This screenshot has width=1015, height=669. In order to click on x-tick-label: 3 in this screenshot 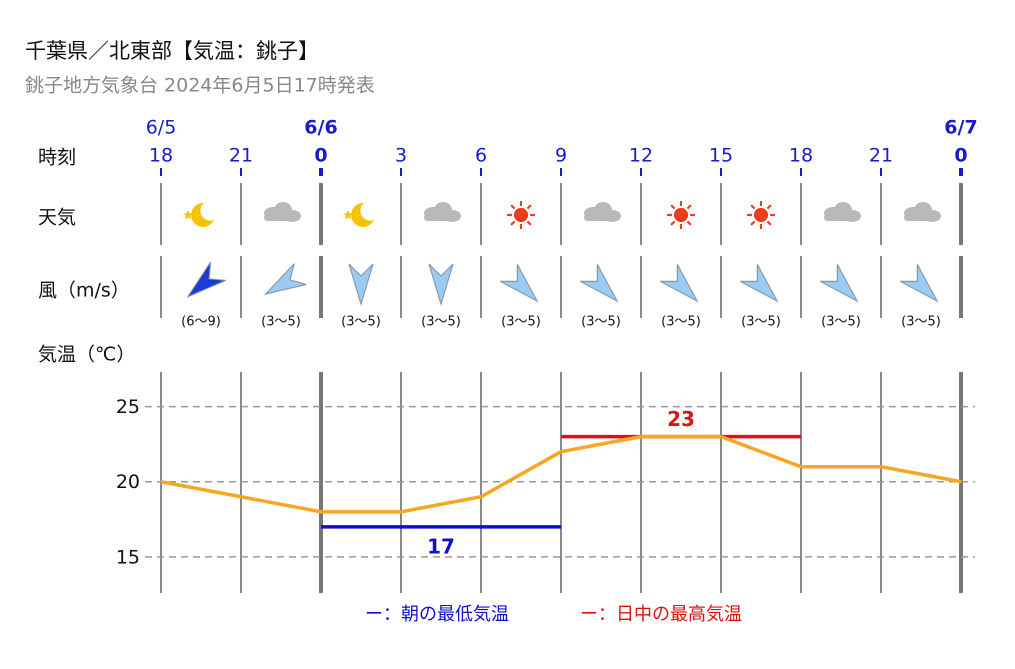, I will do `click(401, 156)`.